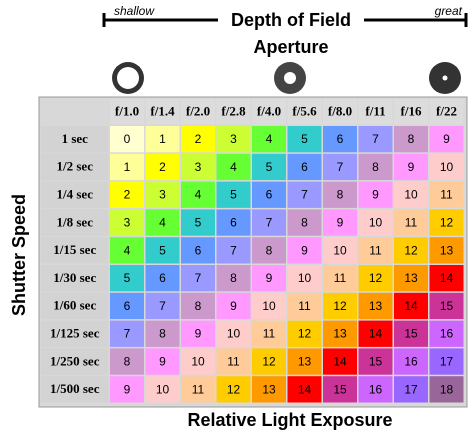  Describe the element at coordinates (290, 47) in the screenshot. I see `subtitle: Aperture` at that location.